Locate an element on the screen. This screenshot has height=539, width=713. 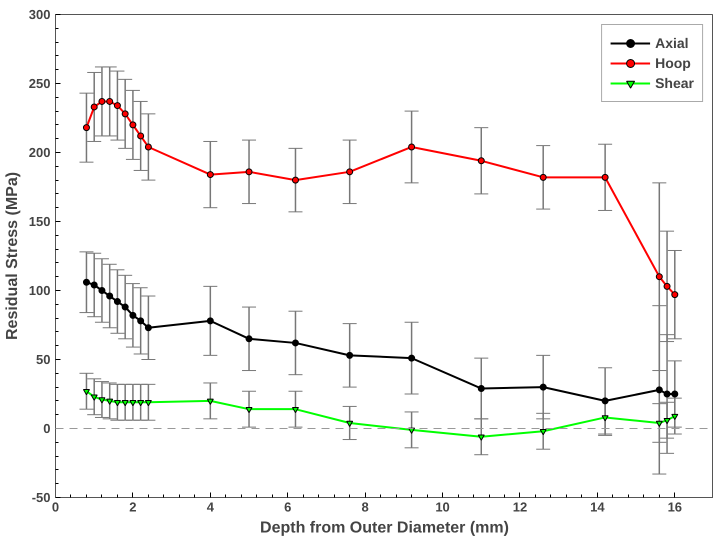
y-tick-label: 250 is located at coordinates (39, 83).